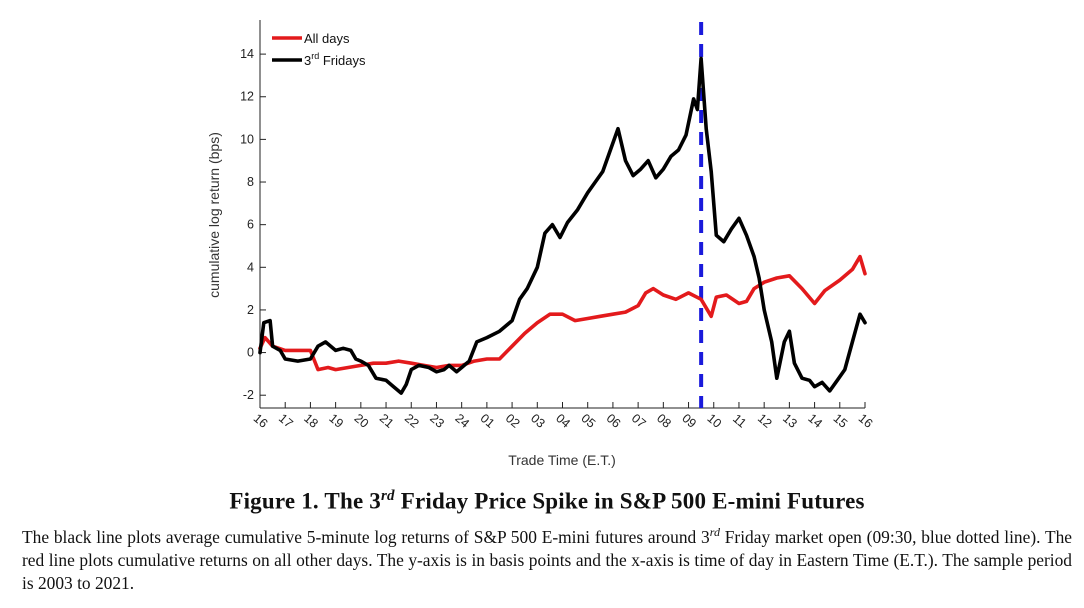 This screenshot has height=608, width=1084. What do you see at coordinates (247, 139) in the screenshot?
I see `y-tick-label: 10` at bounding box center [247, 139].